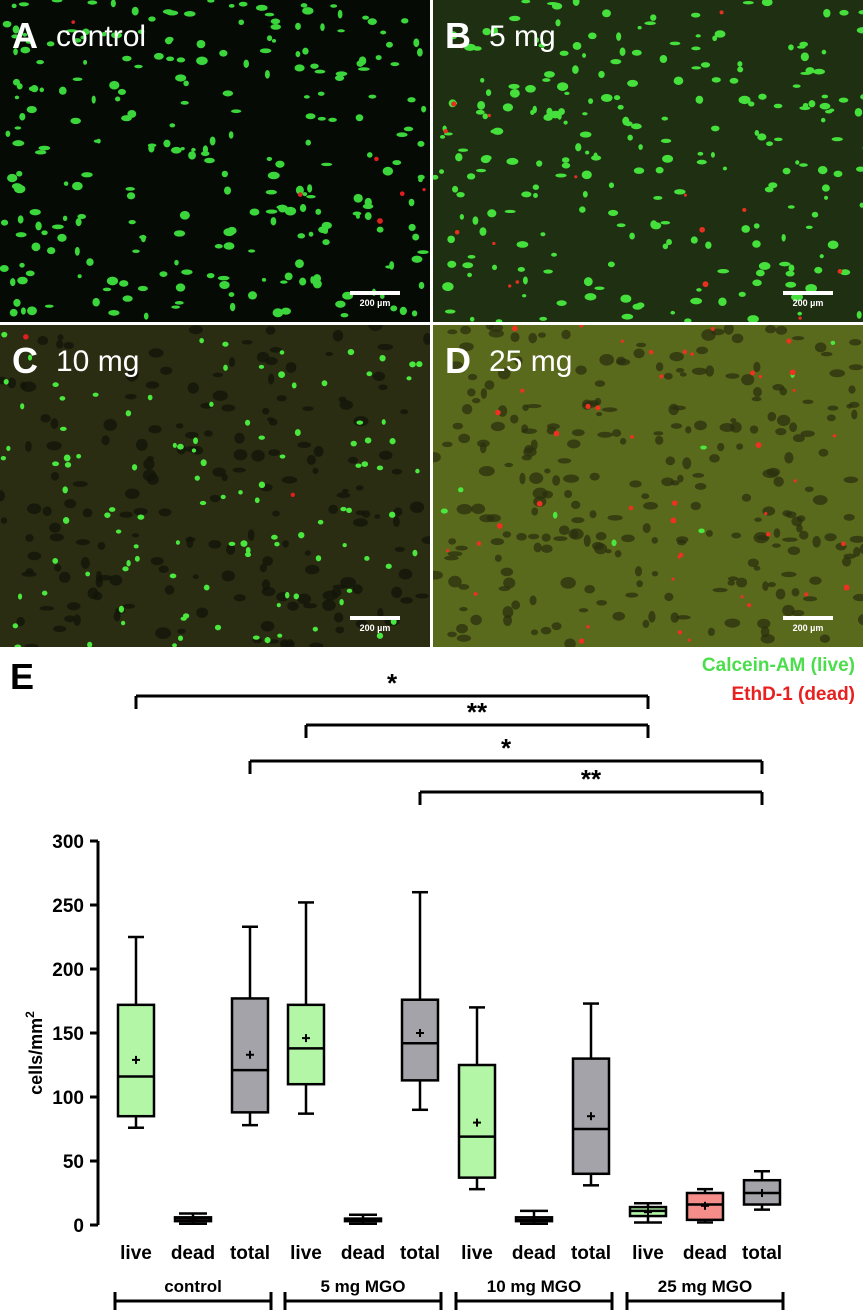 This screenshot has width=865, height=1316. What do you see at coordinates (78, 1226) in the screenshot?
I see `y-tick-label: 0` at bounding box center [78, 1226].